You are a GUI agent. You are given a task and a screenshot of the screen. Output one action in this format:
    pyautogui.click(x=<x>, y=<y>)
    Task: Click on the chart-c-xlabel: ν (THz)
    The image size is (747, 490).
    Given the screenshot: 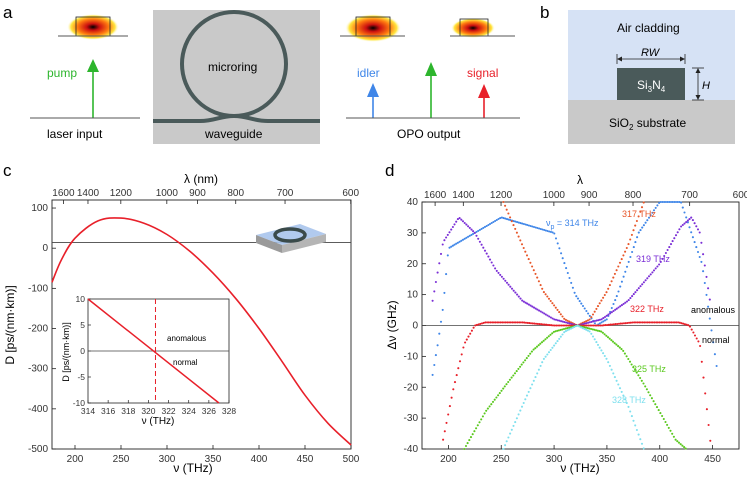 What is the action you would take?
    pyautogui.click(x=192, y=468)
    